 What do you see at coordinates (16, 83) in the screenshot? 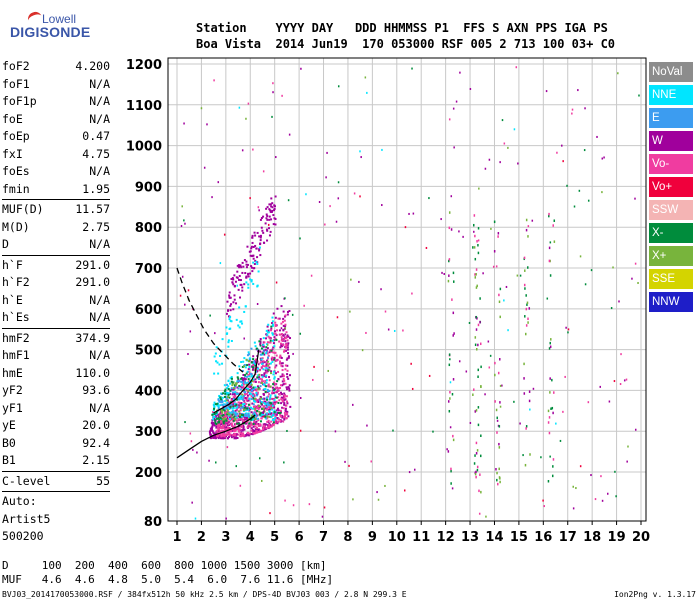
I see `param-label: foF1` at bounding box center [16, 83].